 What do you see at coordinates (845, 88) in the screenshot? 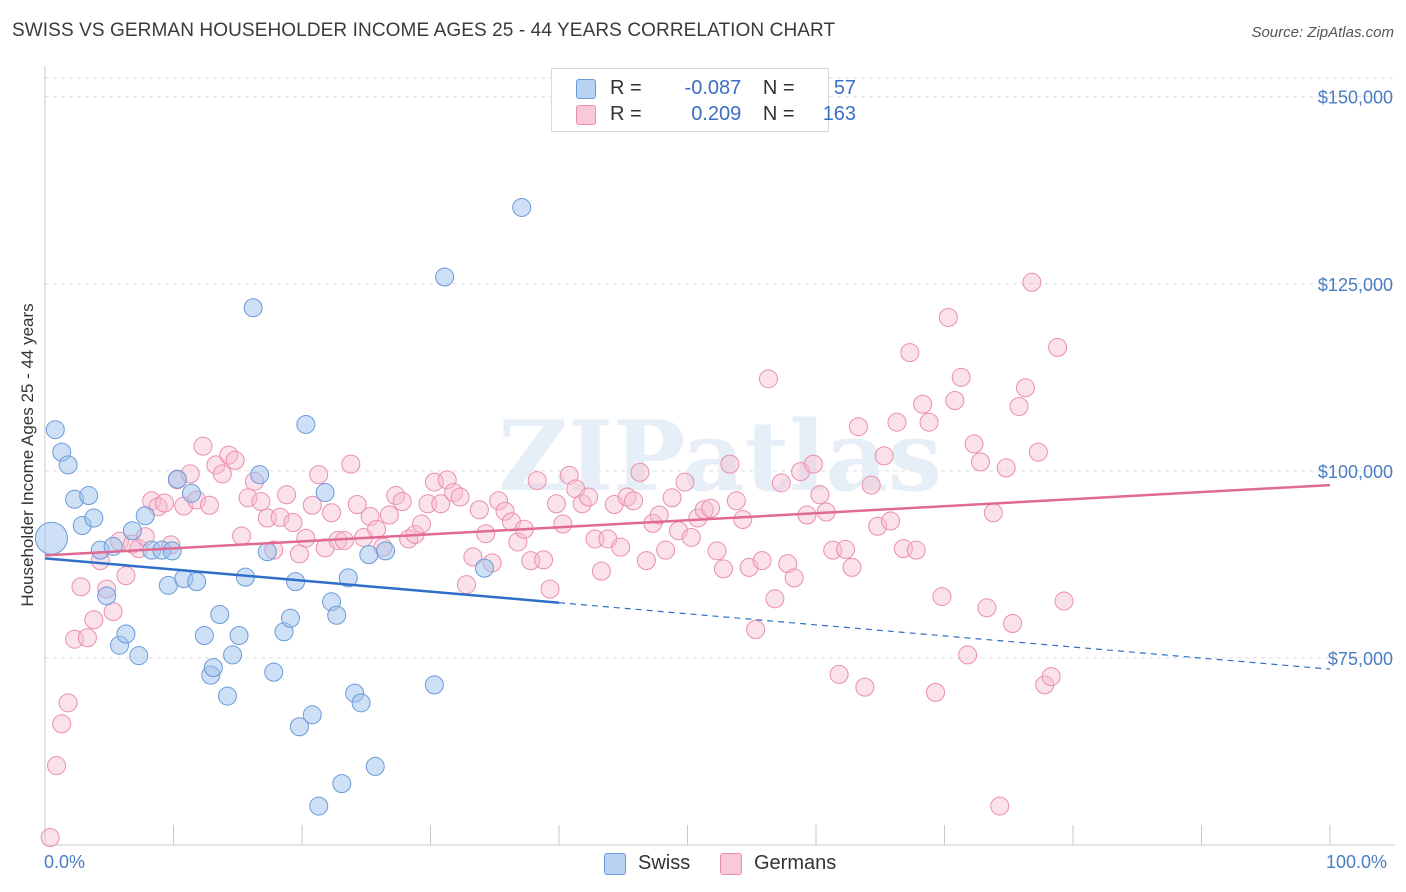
I see `n-value: 57` at bounding box center [845, 88].